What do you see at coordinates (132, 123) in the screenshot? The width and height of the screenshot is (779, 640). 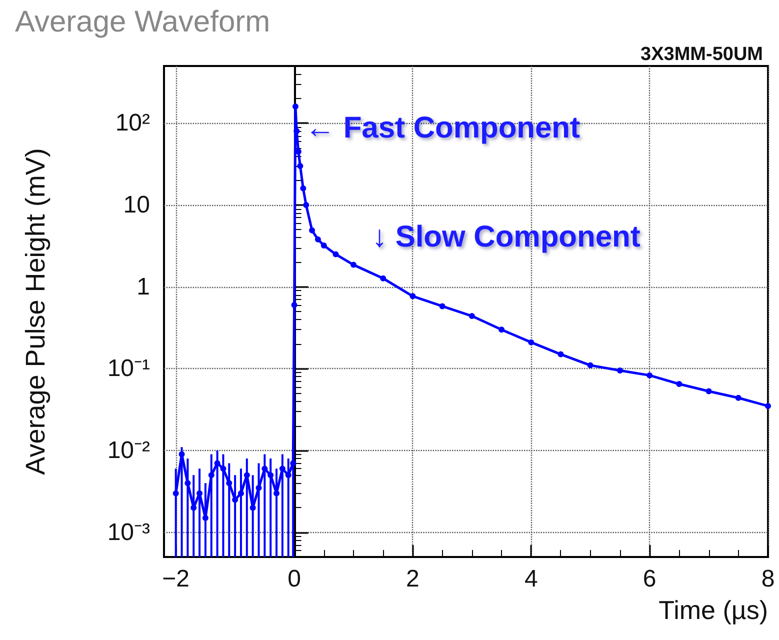 I see `y-tick-label: 10²` at bounding box center [132, 123].